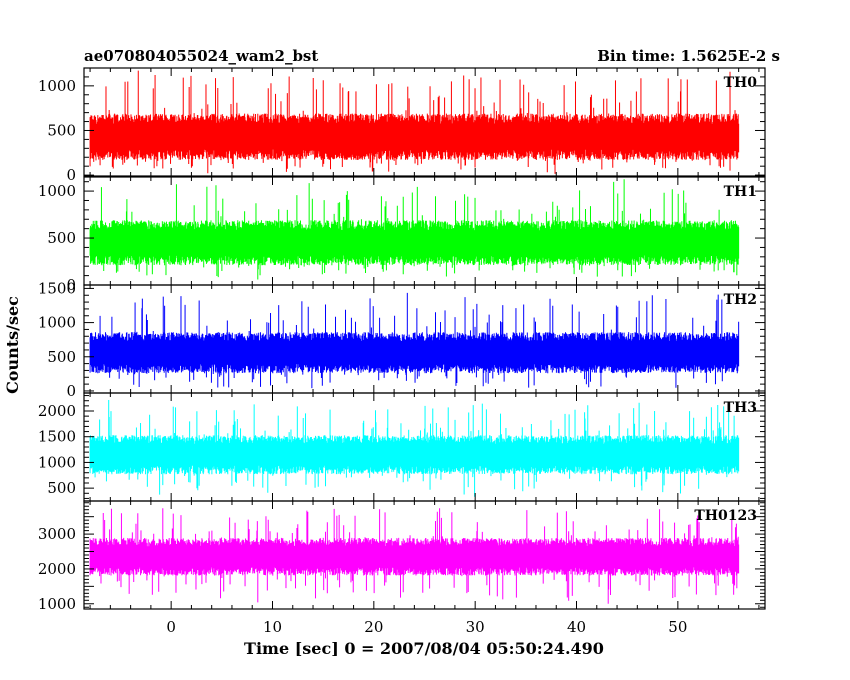 The image size is (850, 680). Describe the element at coordinates (741, 83) in the screenshot. I see `panel-label-th0: TH0` at that location.